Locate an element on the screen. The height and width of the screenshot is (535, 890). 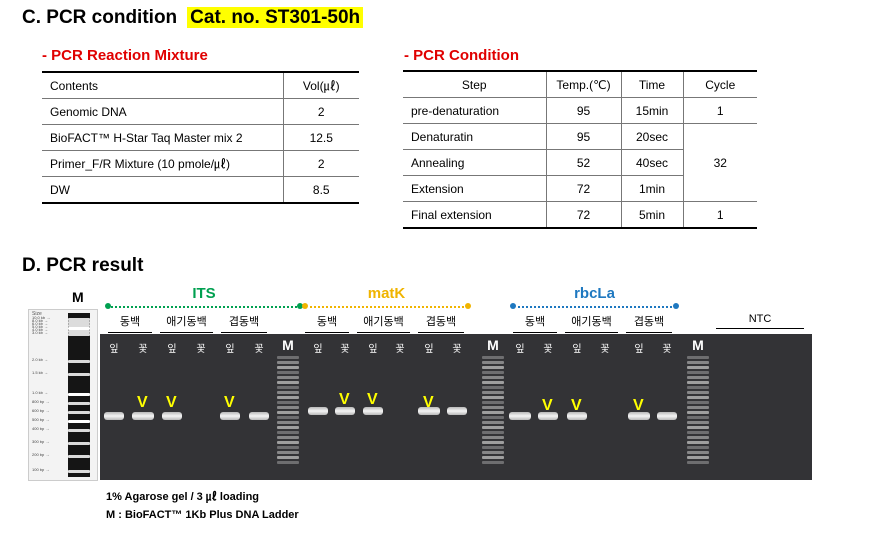
ladder-marker-label: 3.0 kb → is located at coordinates (40, 332).